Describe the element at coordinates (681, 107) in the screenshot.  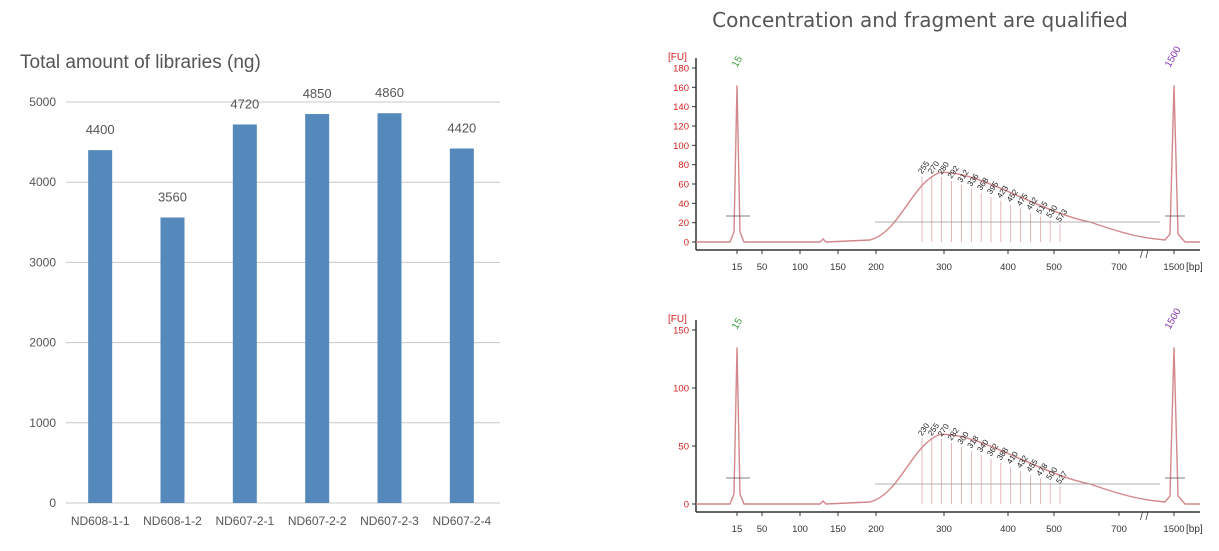
I see `y-tick-label: 140` at that location.